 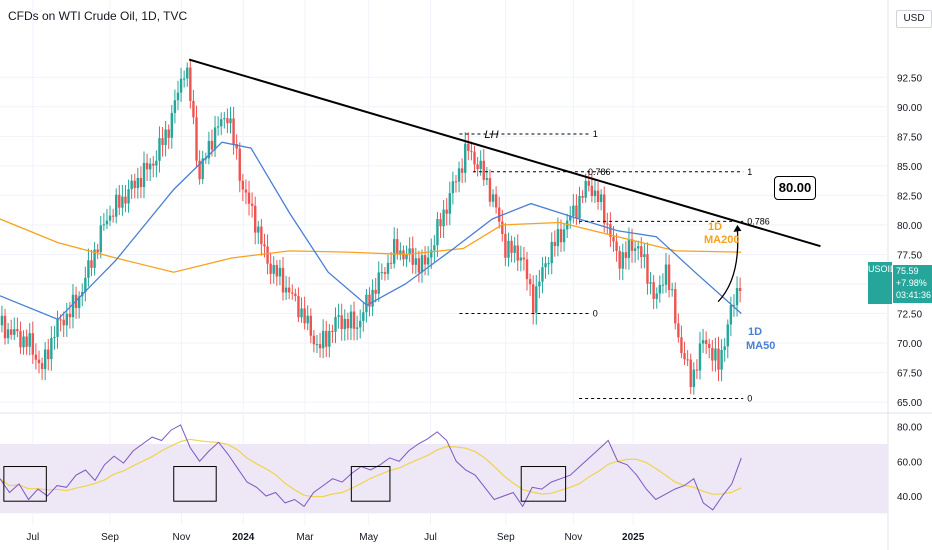 I want to click on time-tick: Nov, so click(x=573, y=537).